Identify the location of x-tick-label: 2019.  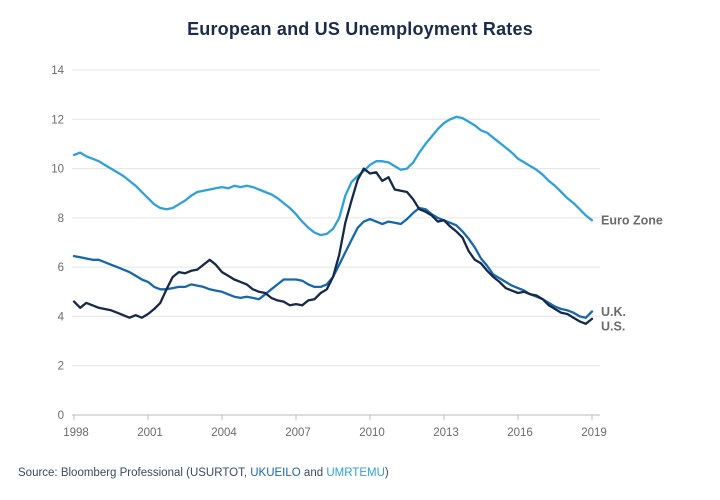
(594, 433).